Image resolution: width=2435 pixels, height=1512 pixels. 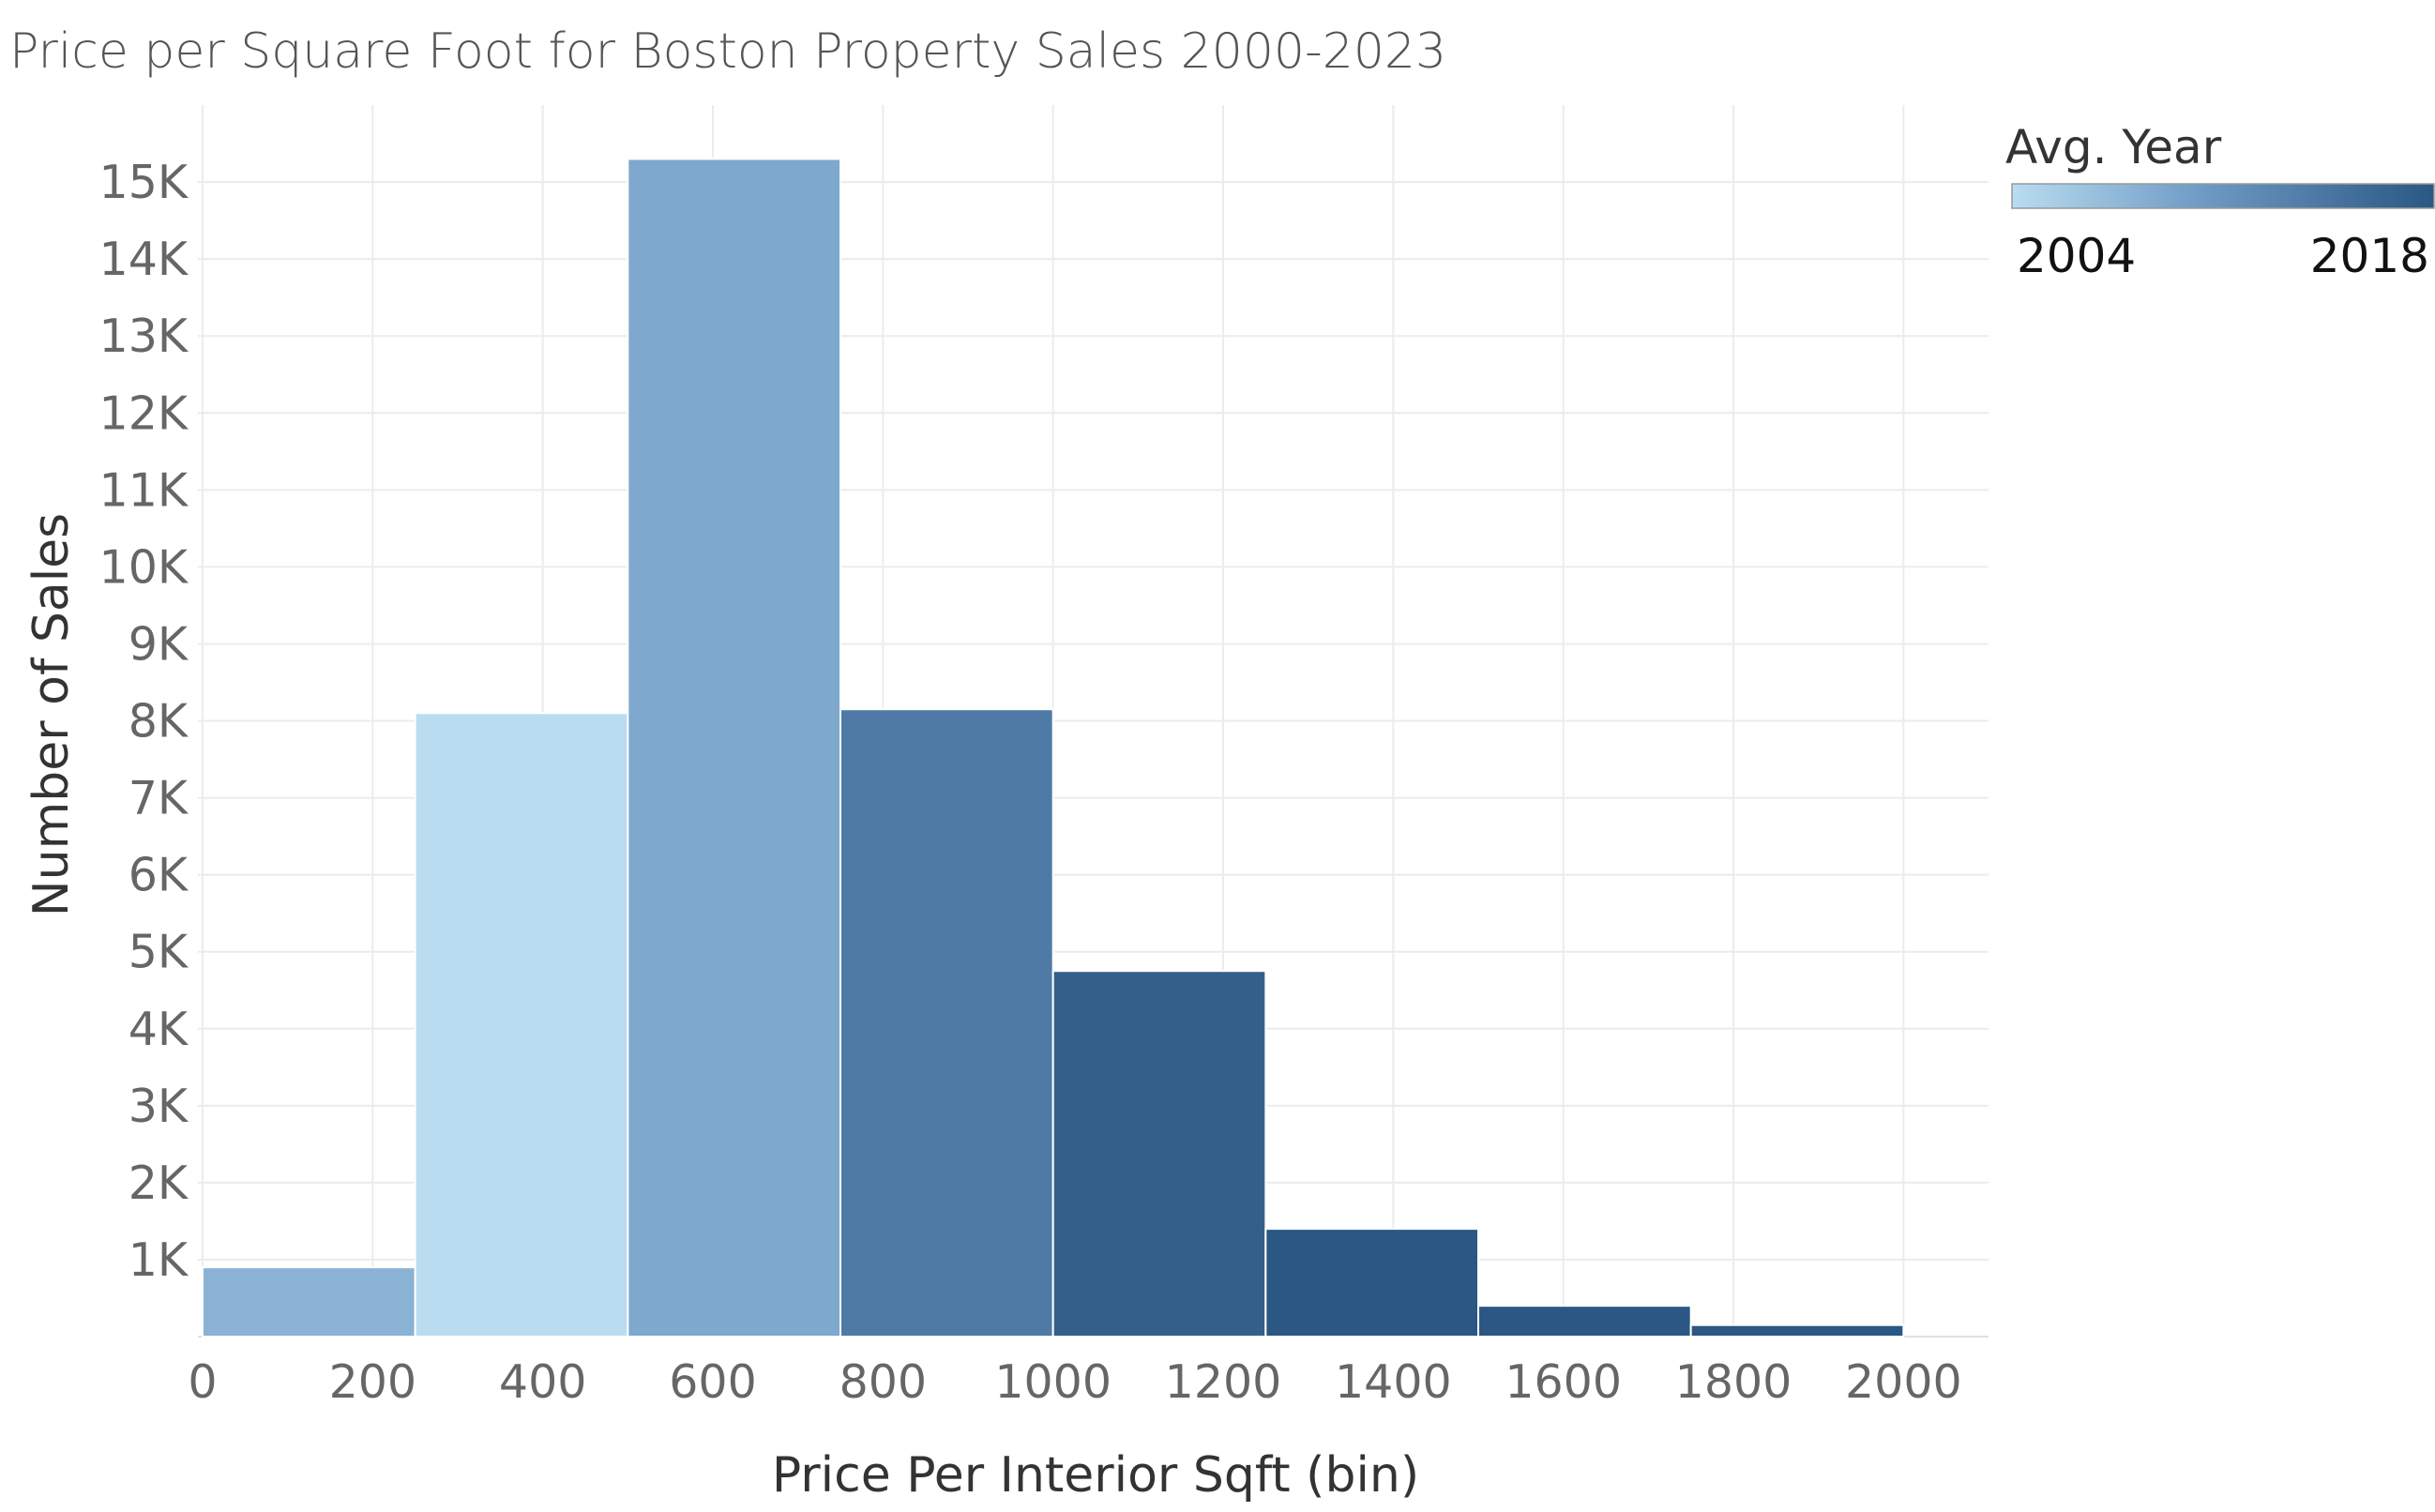 I want to click on y-axis-ticks: 1K 2K 3K 4K 5K 6K 7K 8K 9K 10K 11K 12K 13K 14K 15K, so click(x=144, y=721).